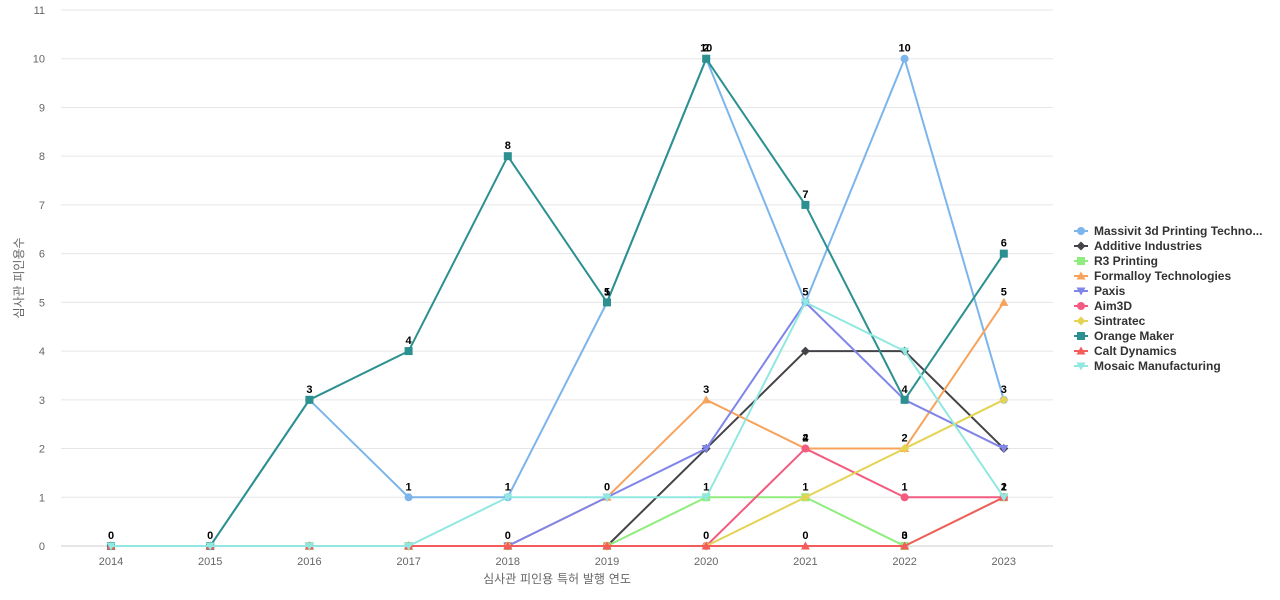  What do you see at coordinates (42, 206) in the screenshot?
I see `y-tick-label: 7` at bounding box center [42, 206].